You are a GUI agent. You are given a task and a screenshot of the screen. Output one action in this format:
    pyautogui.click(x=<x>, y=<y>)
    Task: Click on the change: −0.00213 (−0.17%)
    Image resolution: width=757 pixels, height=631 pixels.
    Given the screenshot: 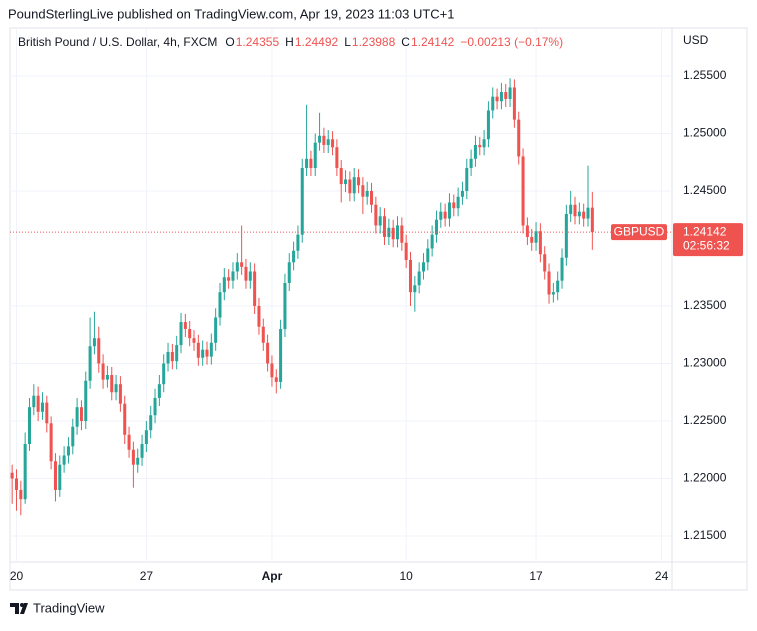 What is the action you would take?
    pyautogui.click(x=511, y=42)
    